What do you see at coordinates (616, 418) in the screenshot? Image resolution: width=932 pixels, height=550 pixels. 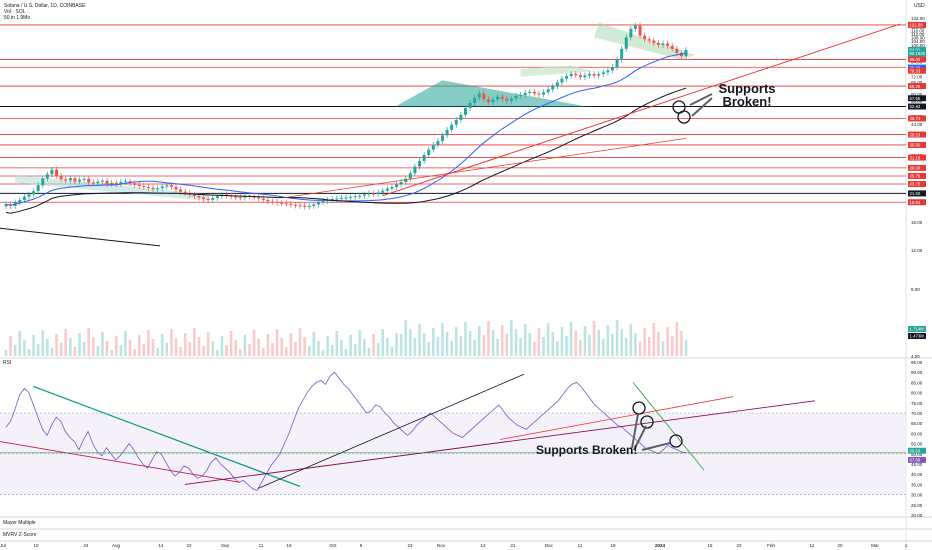 I see `rsi-trendline-red` at bounding box center [616, 418].